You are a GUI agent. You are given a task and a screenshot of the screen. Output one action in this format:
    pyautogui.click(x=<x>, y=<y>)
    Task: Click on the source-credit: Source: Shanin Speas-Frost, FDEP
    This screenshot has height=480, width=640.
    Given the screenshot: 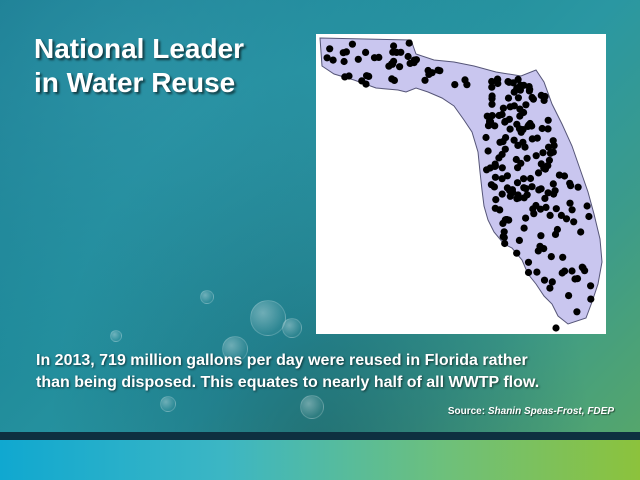 What is the action you would take?
    pyautogui.click(x=519, y=411)
    